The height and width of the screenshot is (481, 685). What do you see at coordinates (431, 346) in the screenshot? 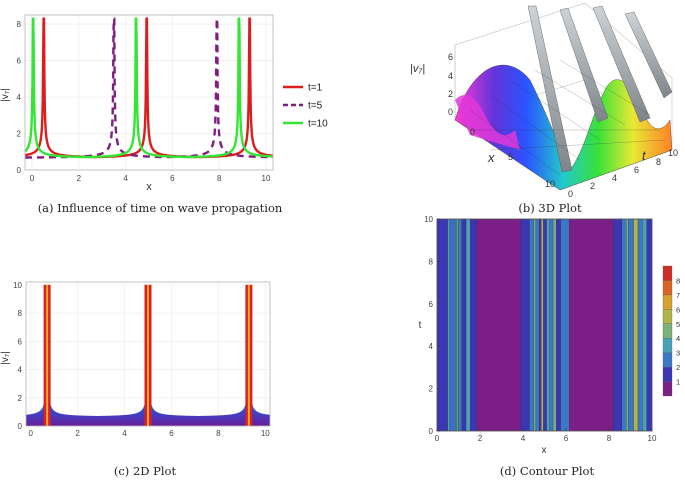
I see `chart-d-ytick: 4` at bounding box center [431, 346].